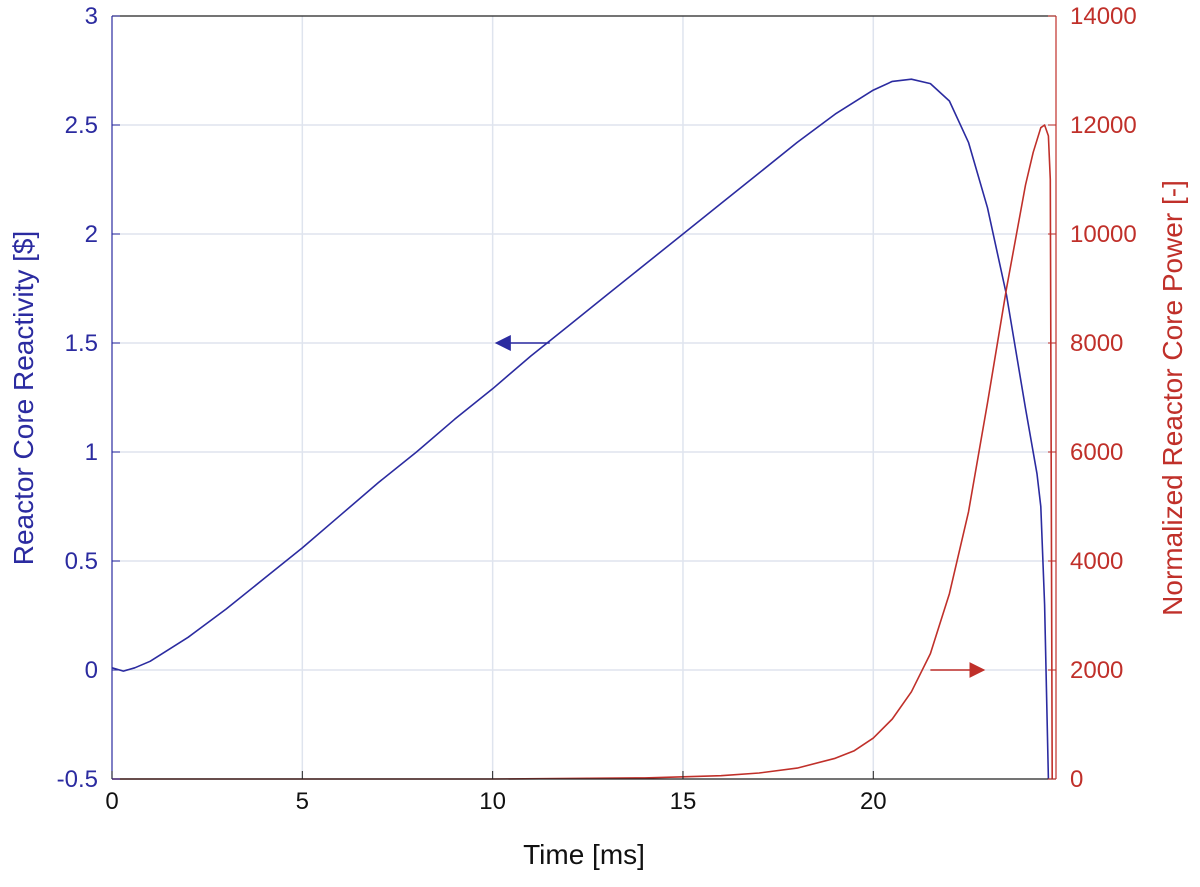 The width and height of the screenshot is (1200, 887). What do you see at coordinates (1103, 234) in the screenshot?
I see `right-tick-label: 10000` at bounding box center [1103, 234].